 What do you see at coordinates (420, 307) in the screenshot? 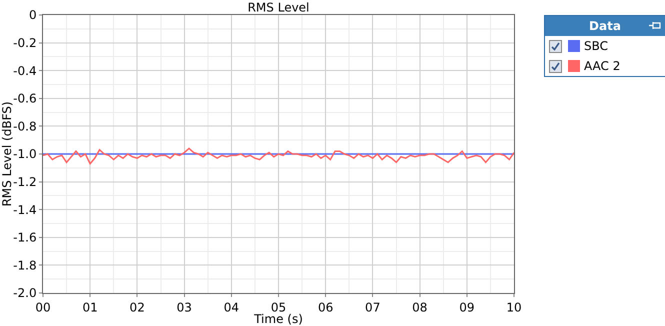
I see `x-tick-label: 08` at bounding box center [420, 307].